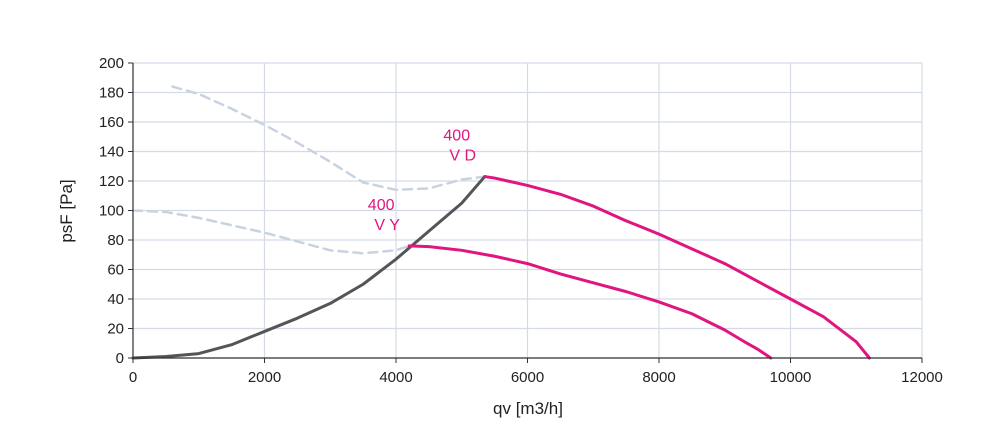 This screenshot has width=1000, height=430. I want to click on x-tick-label: 4000, so click(395, 377).